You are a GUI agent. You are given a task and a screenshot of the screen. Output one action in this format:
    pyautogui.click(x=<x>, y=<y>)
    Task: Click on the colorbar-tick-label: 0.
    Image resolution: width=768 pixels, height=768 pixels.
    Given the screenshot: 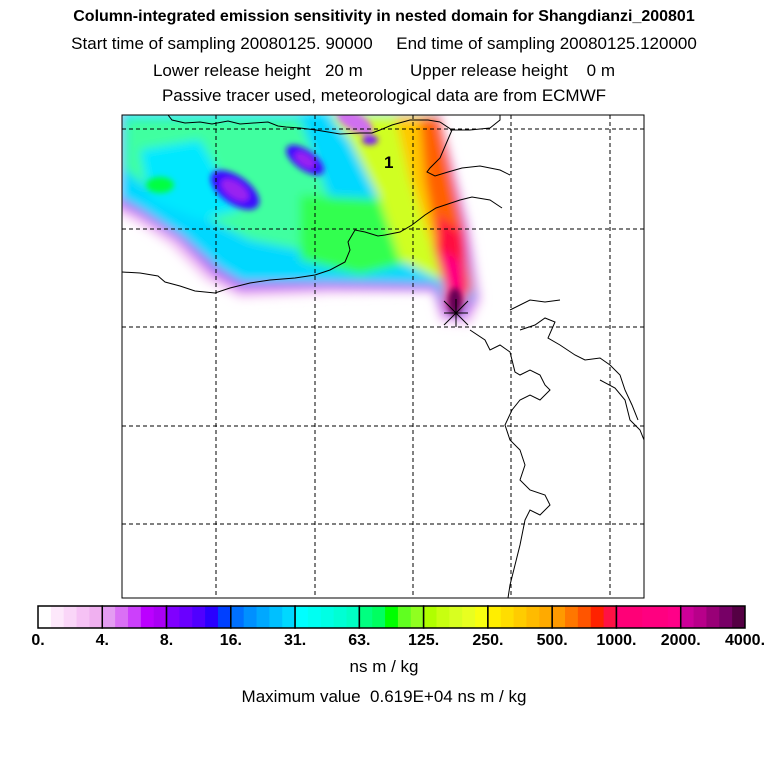 What is the action you would take?
    pyautogui.click(x=38, y=640)
    